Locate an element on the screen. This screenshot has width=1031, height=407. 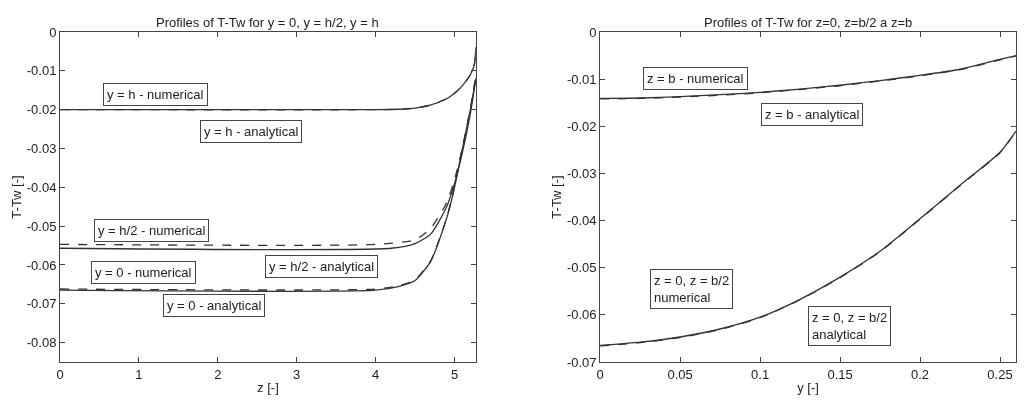
x-axis-title: y [-] is located at coordinates (808, 388).